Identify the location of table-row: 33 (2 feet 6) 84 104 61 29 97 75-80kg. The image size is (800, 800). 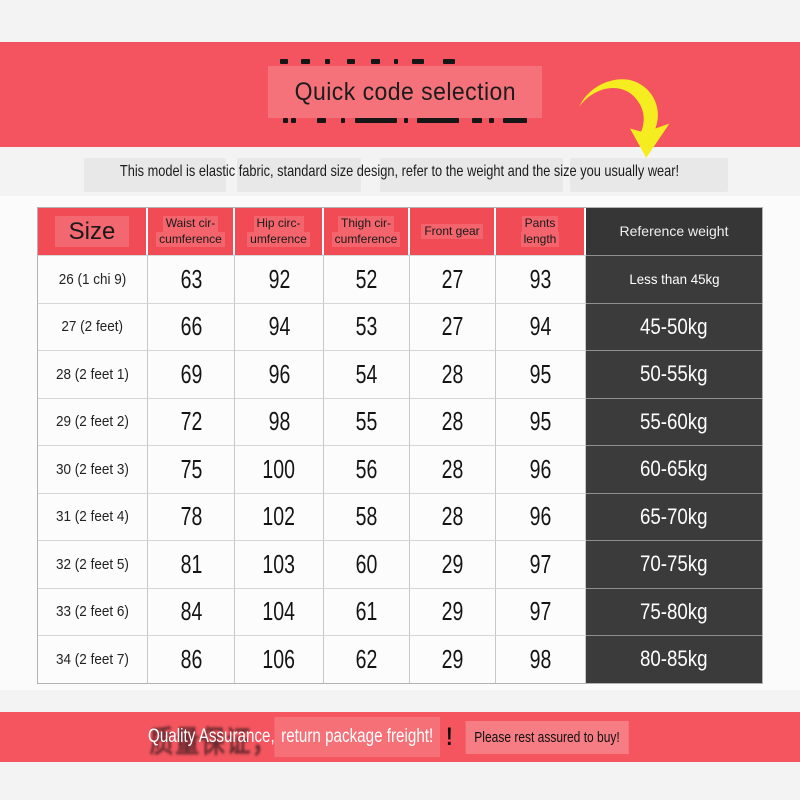
(400, 611).